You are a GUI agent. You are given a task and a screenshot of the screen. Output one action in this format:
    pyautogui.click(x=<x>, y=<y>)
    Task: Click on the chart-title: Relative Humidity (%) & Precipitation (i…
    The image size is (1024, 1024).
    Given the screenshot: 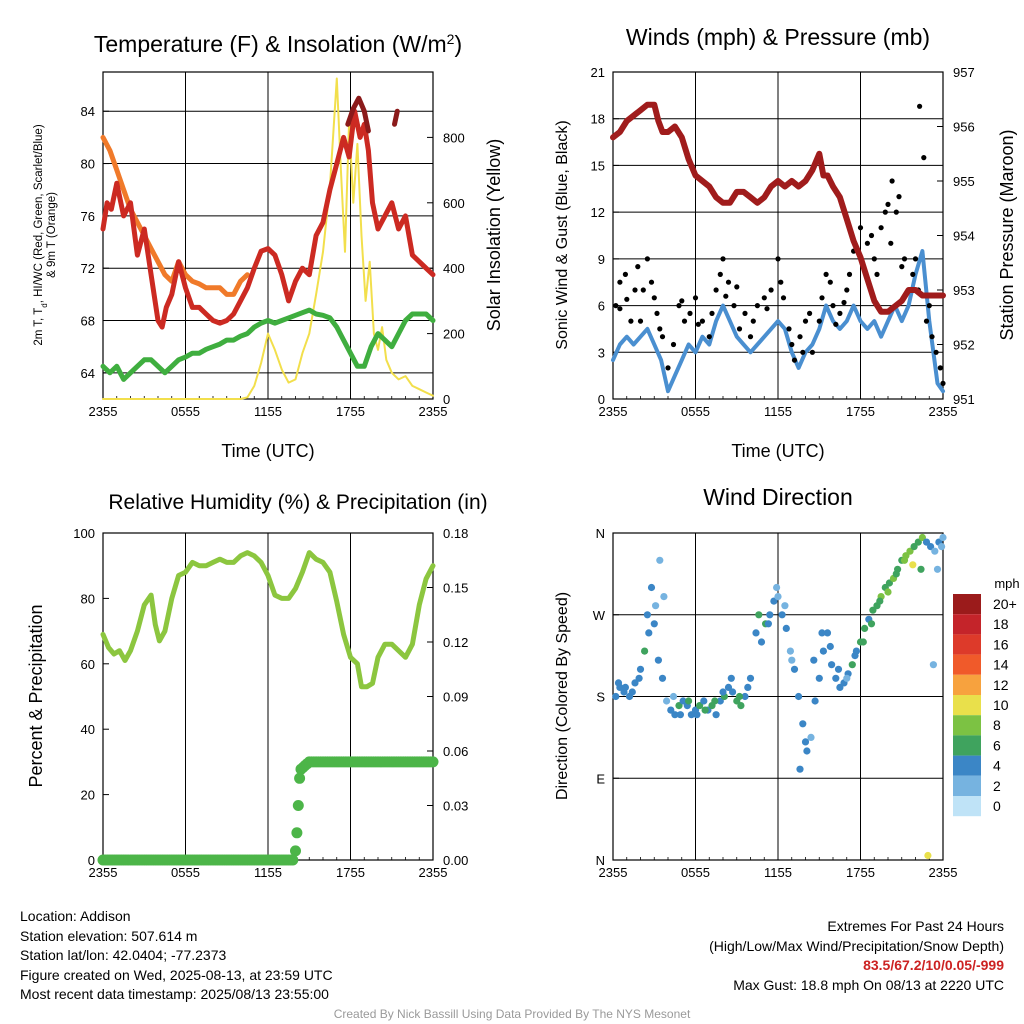 What is the action you would take?
    pyautogui.click(x=297, y=502)
    